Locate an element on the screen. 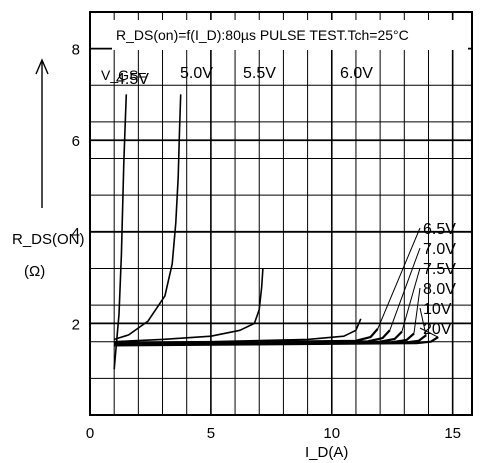  y-tick-label: 4 is located at coordinates (76, 233).